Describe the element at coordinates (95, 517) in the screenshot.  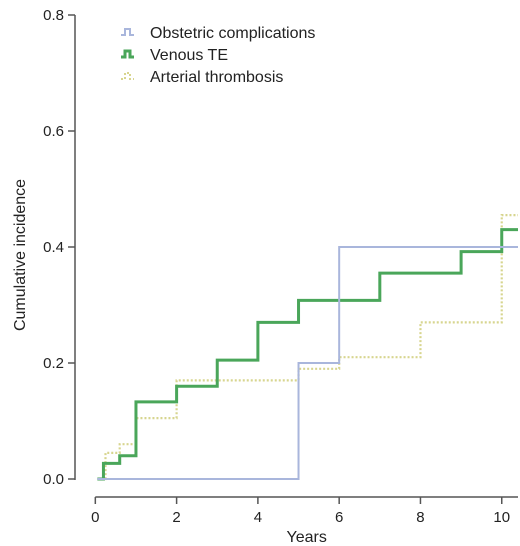
I see `x-tick-label: 0` at that location.